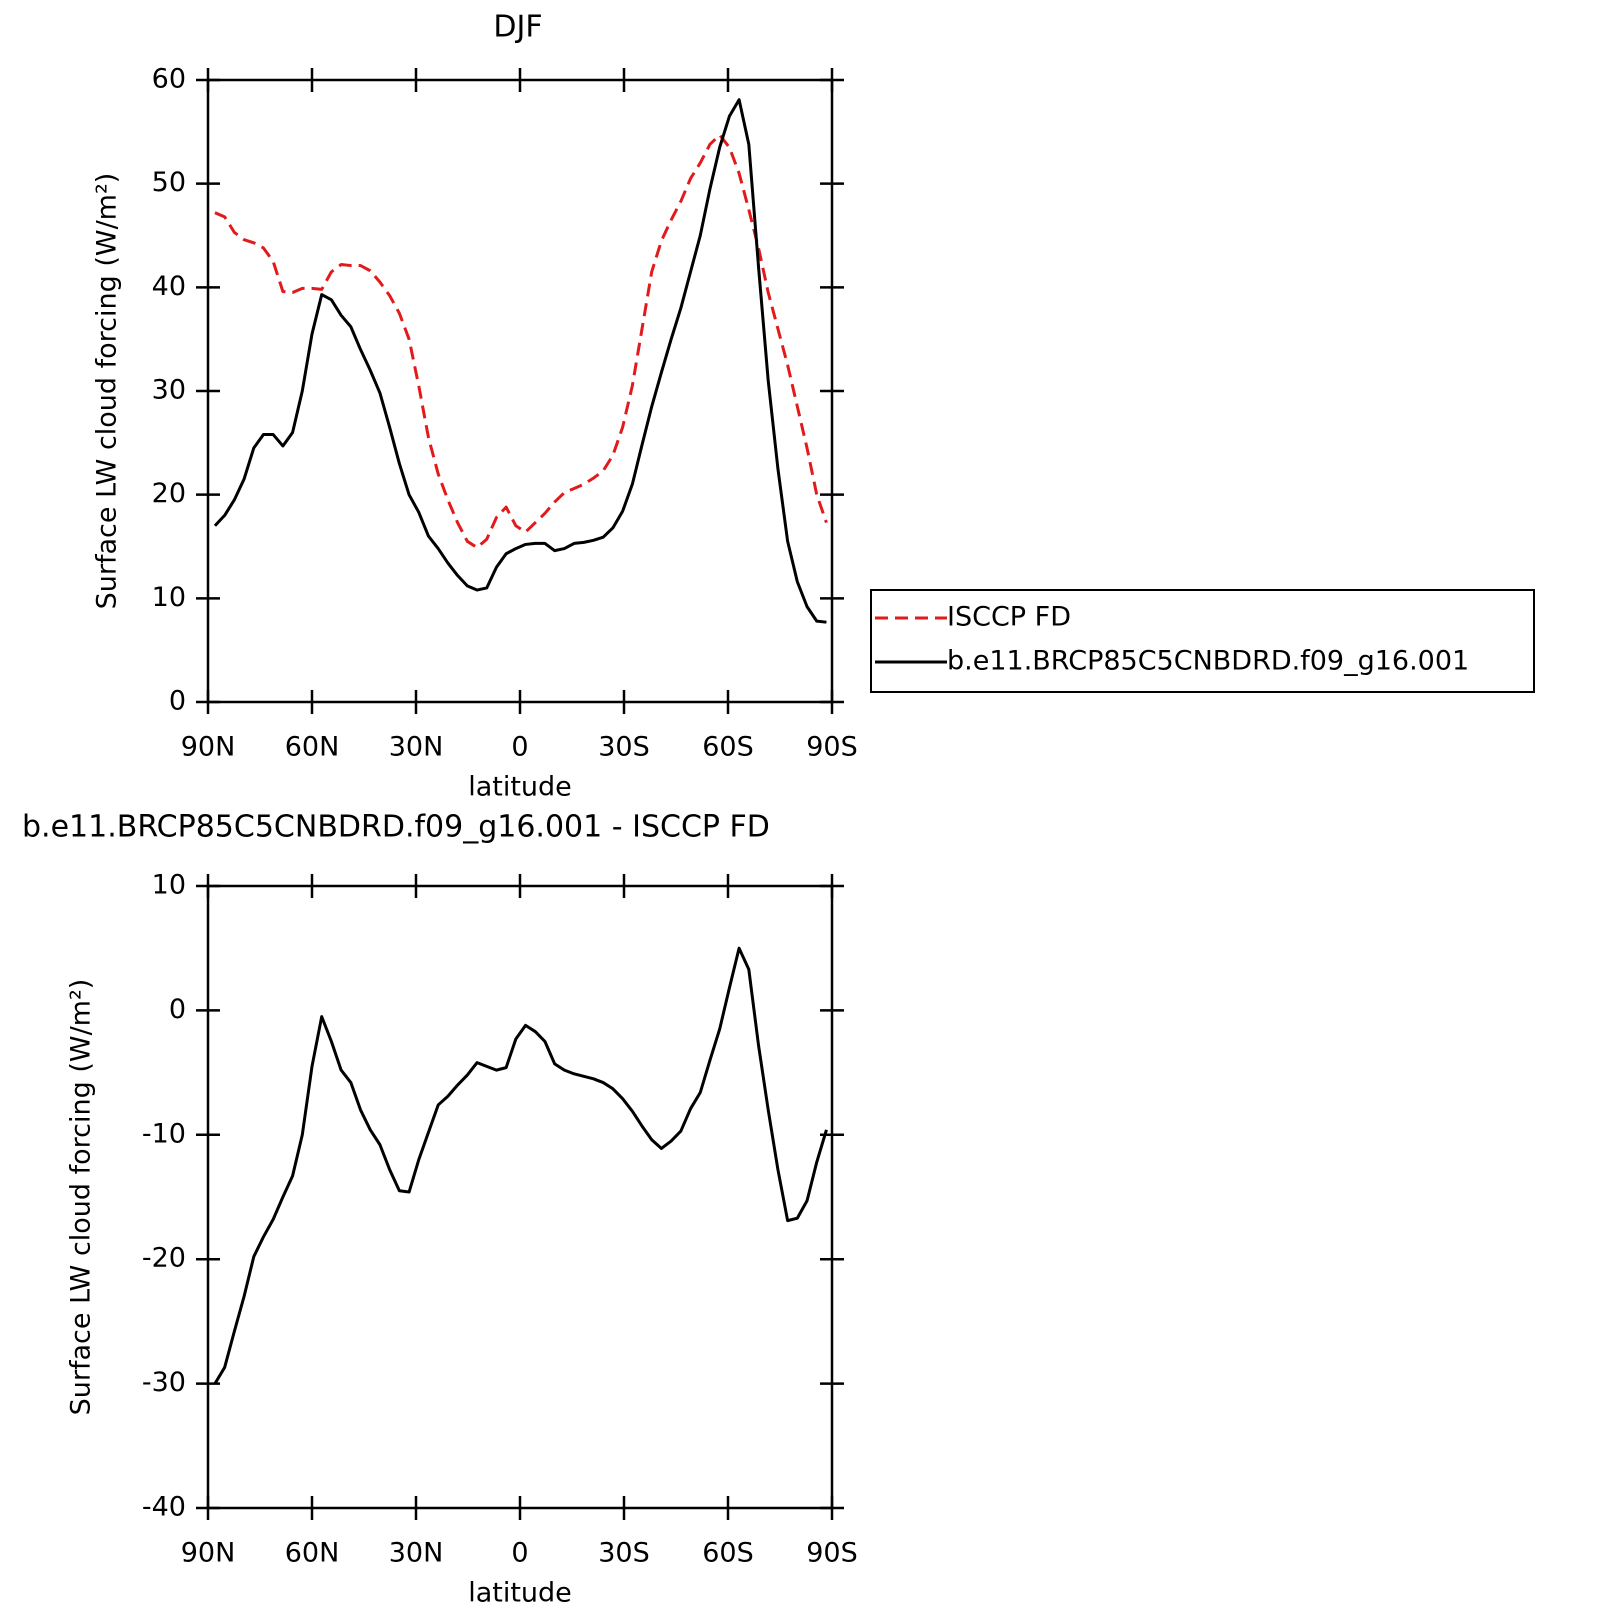 The width and height of the screenshot is (1617, 1613). I want to click on y-tick-label: 20, so click(169, 493).